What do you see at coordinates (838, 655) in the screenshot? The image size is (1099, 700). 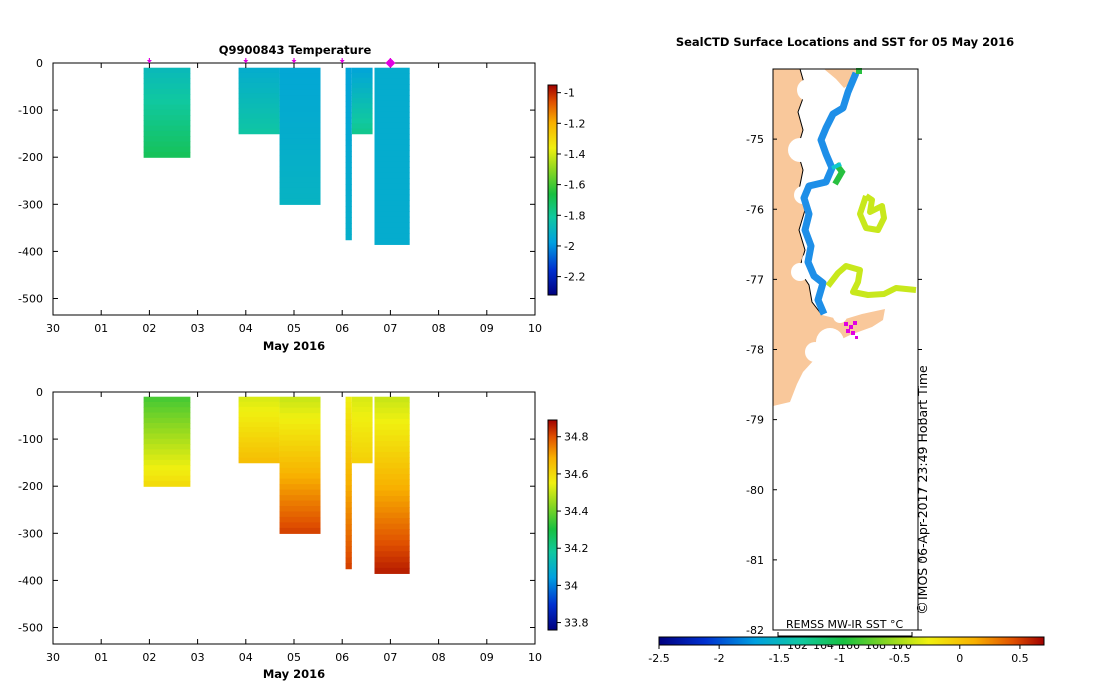 I see `sst-colorbar-ticks: -2.5 -2 -1.5 -1 -0.5 0 0.5` at bounding box center [838, 655].